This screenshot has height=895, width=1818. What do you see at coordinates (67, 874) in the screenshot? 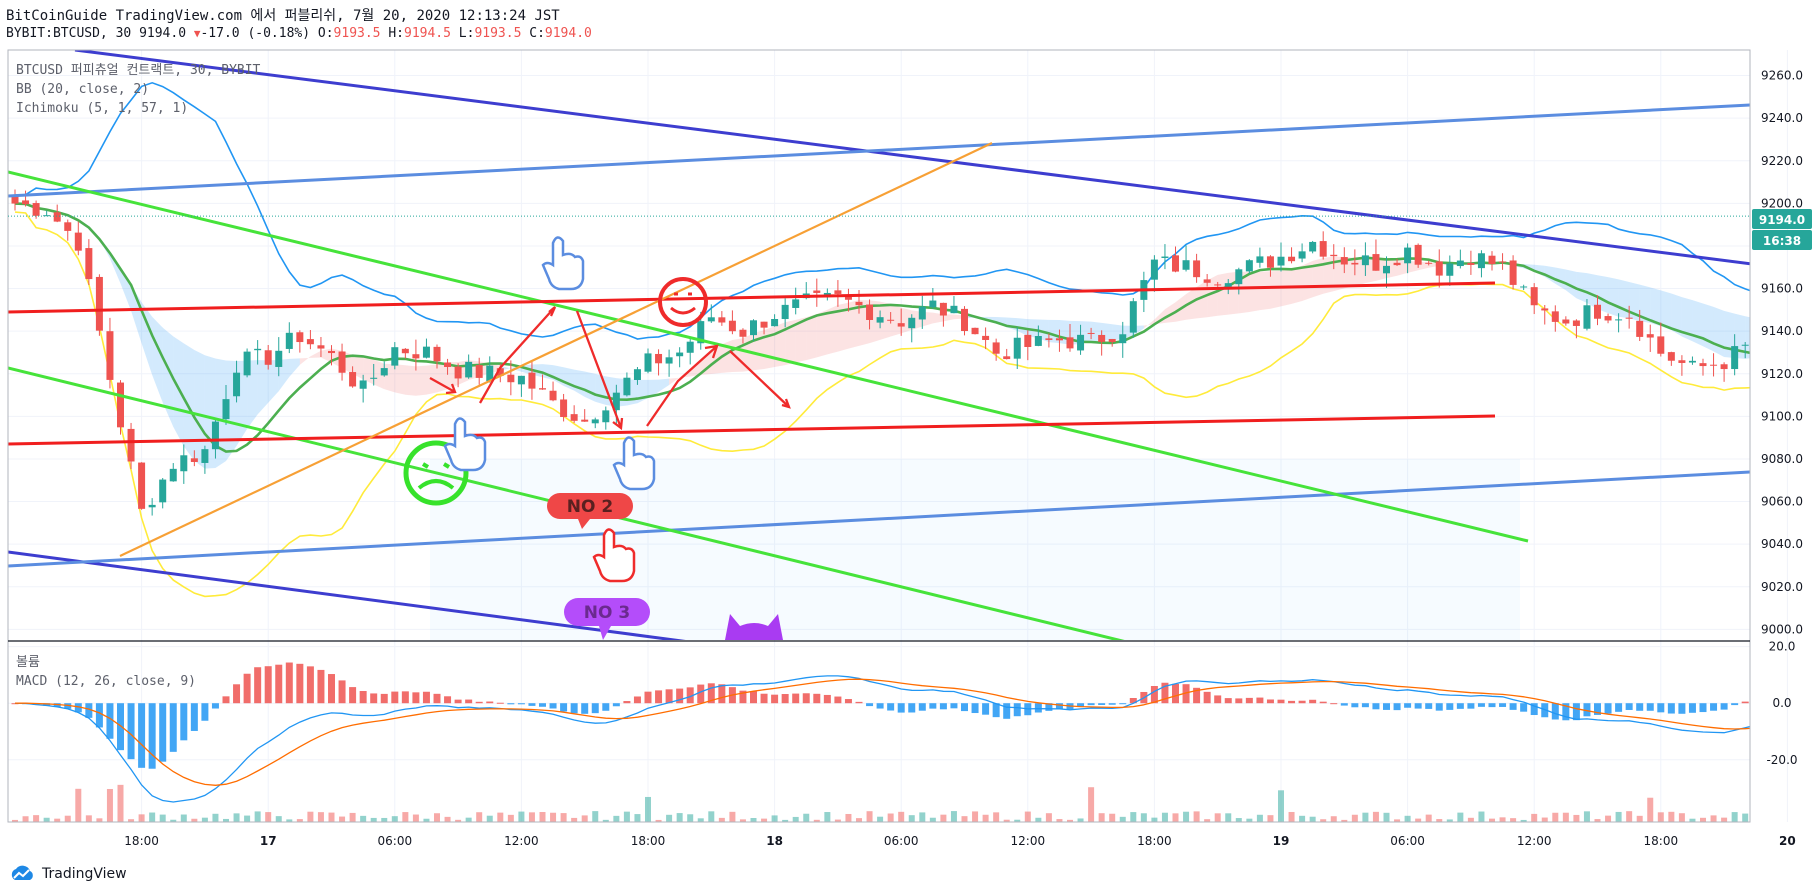
I see `tradingview-logo: TradingView` at bounding box center [67, 874].